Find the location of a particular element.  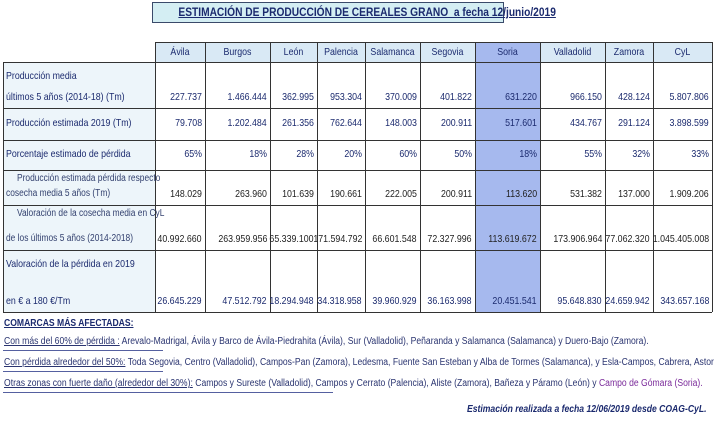

cell-value: 50% is located at coordinates (463, 154).